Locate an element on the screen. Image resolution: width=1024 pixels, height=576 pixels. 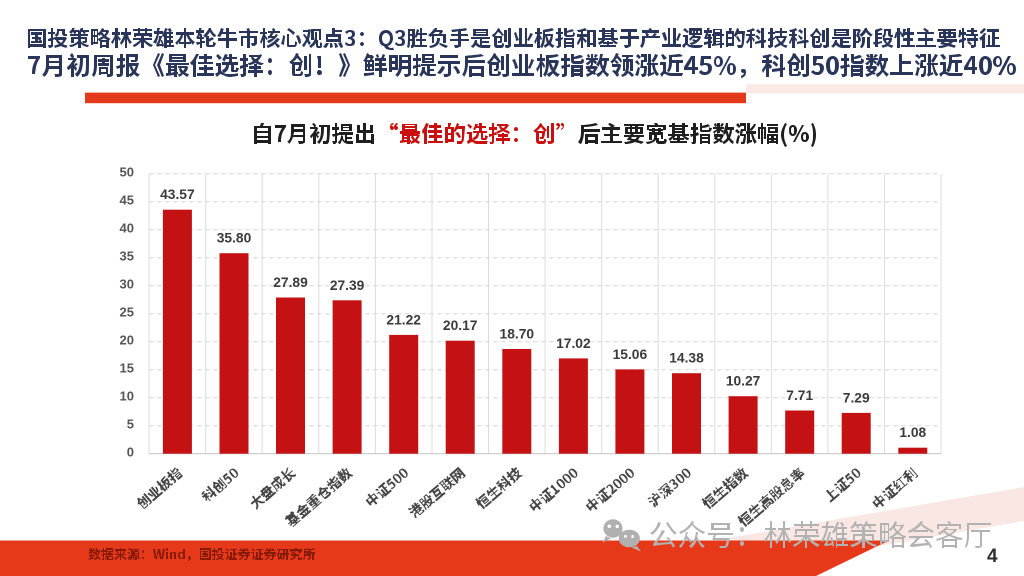
svg-text: 50 is located at coordinates (127, 172).